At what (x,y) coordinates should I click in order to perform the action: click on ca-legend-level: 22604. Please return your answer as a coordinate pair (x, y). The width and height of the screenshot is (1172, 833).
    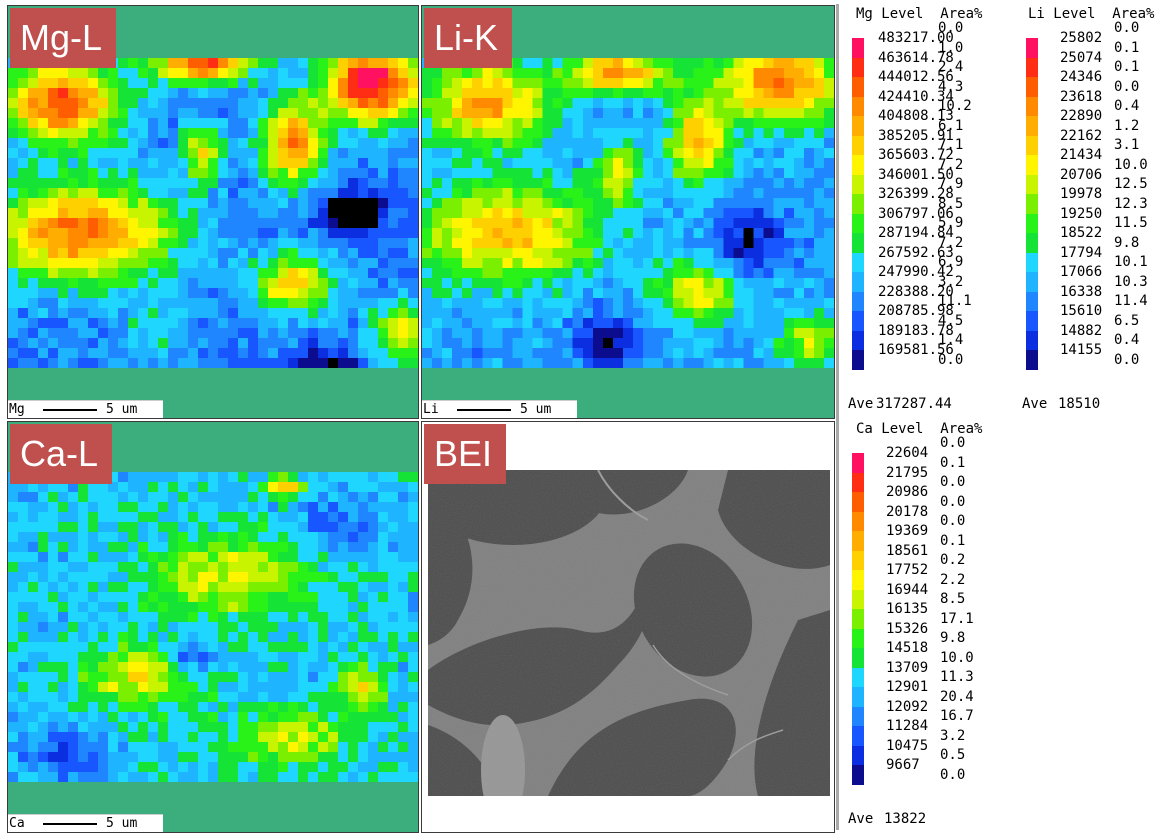
    Looking at the image, I should click on (907, 453).